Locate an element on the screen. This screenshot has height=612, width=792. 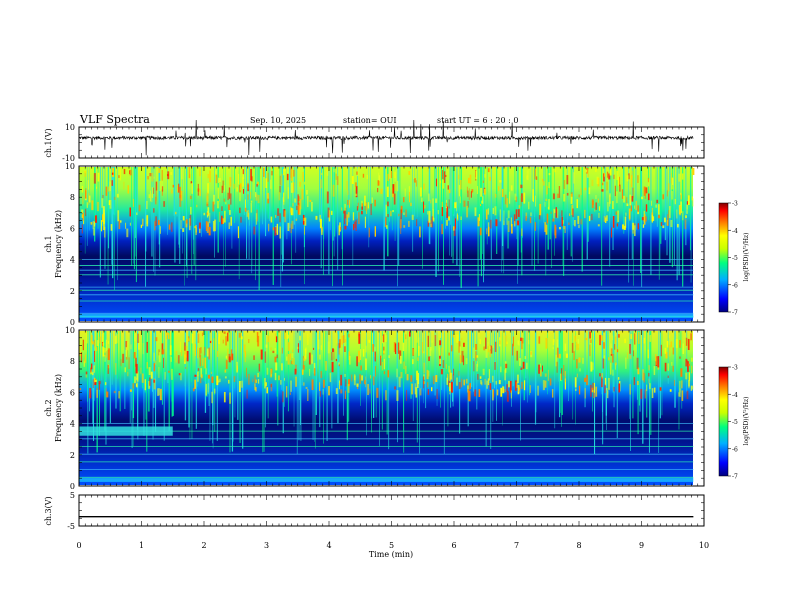
ch1-ylabel: ch.1(V) is located at coordinates (48, 142).